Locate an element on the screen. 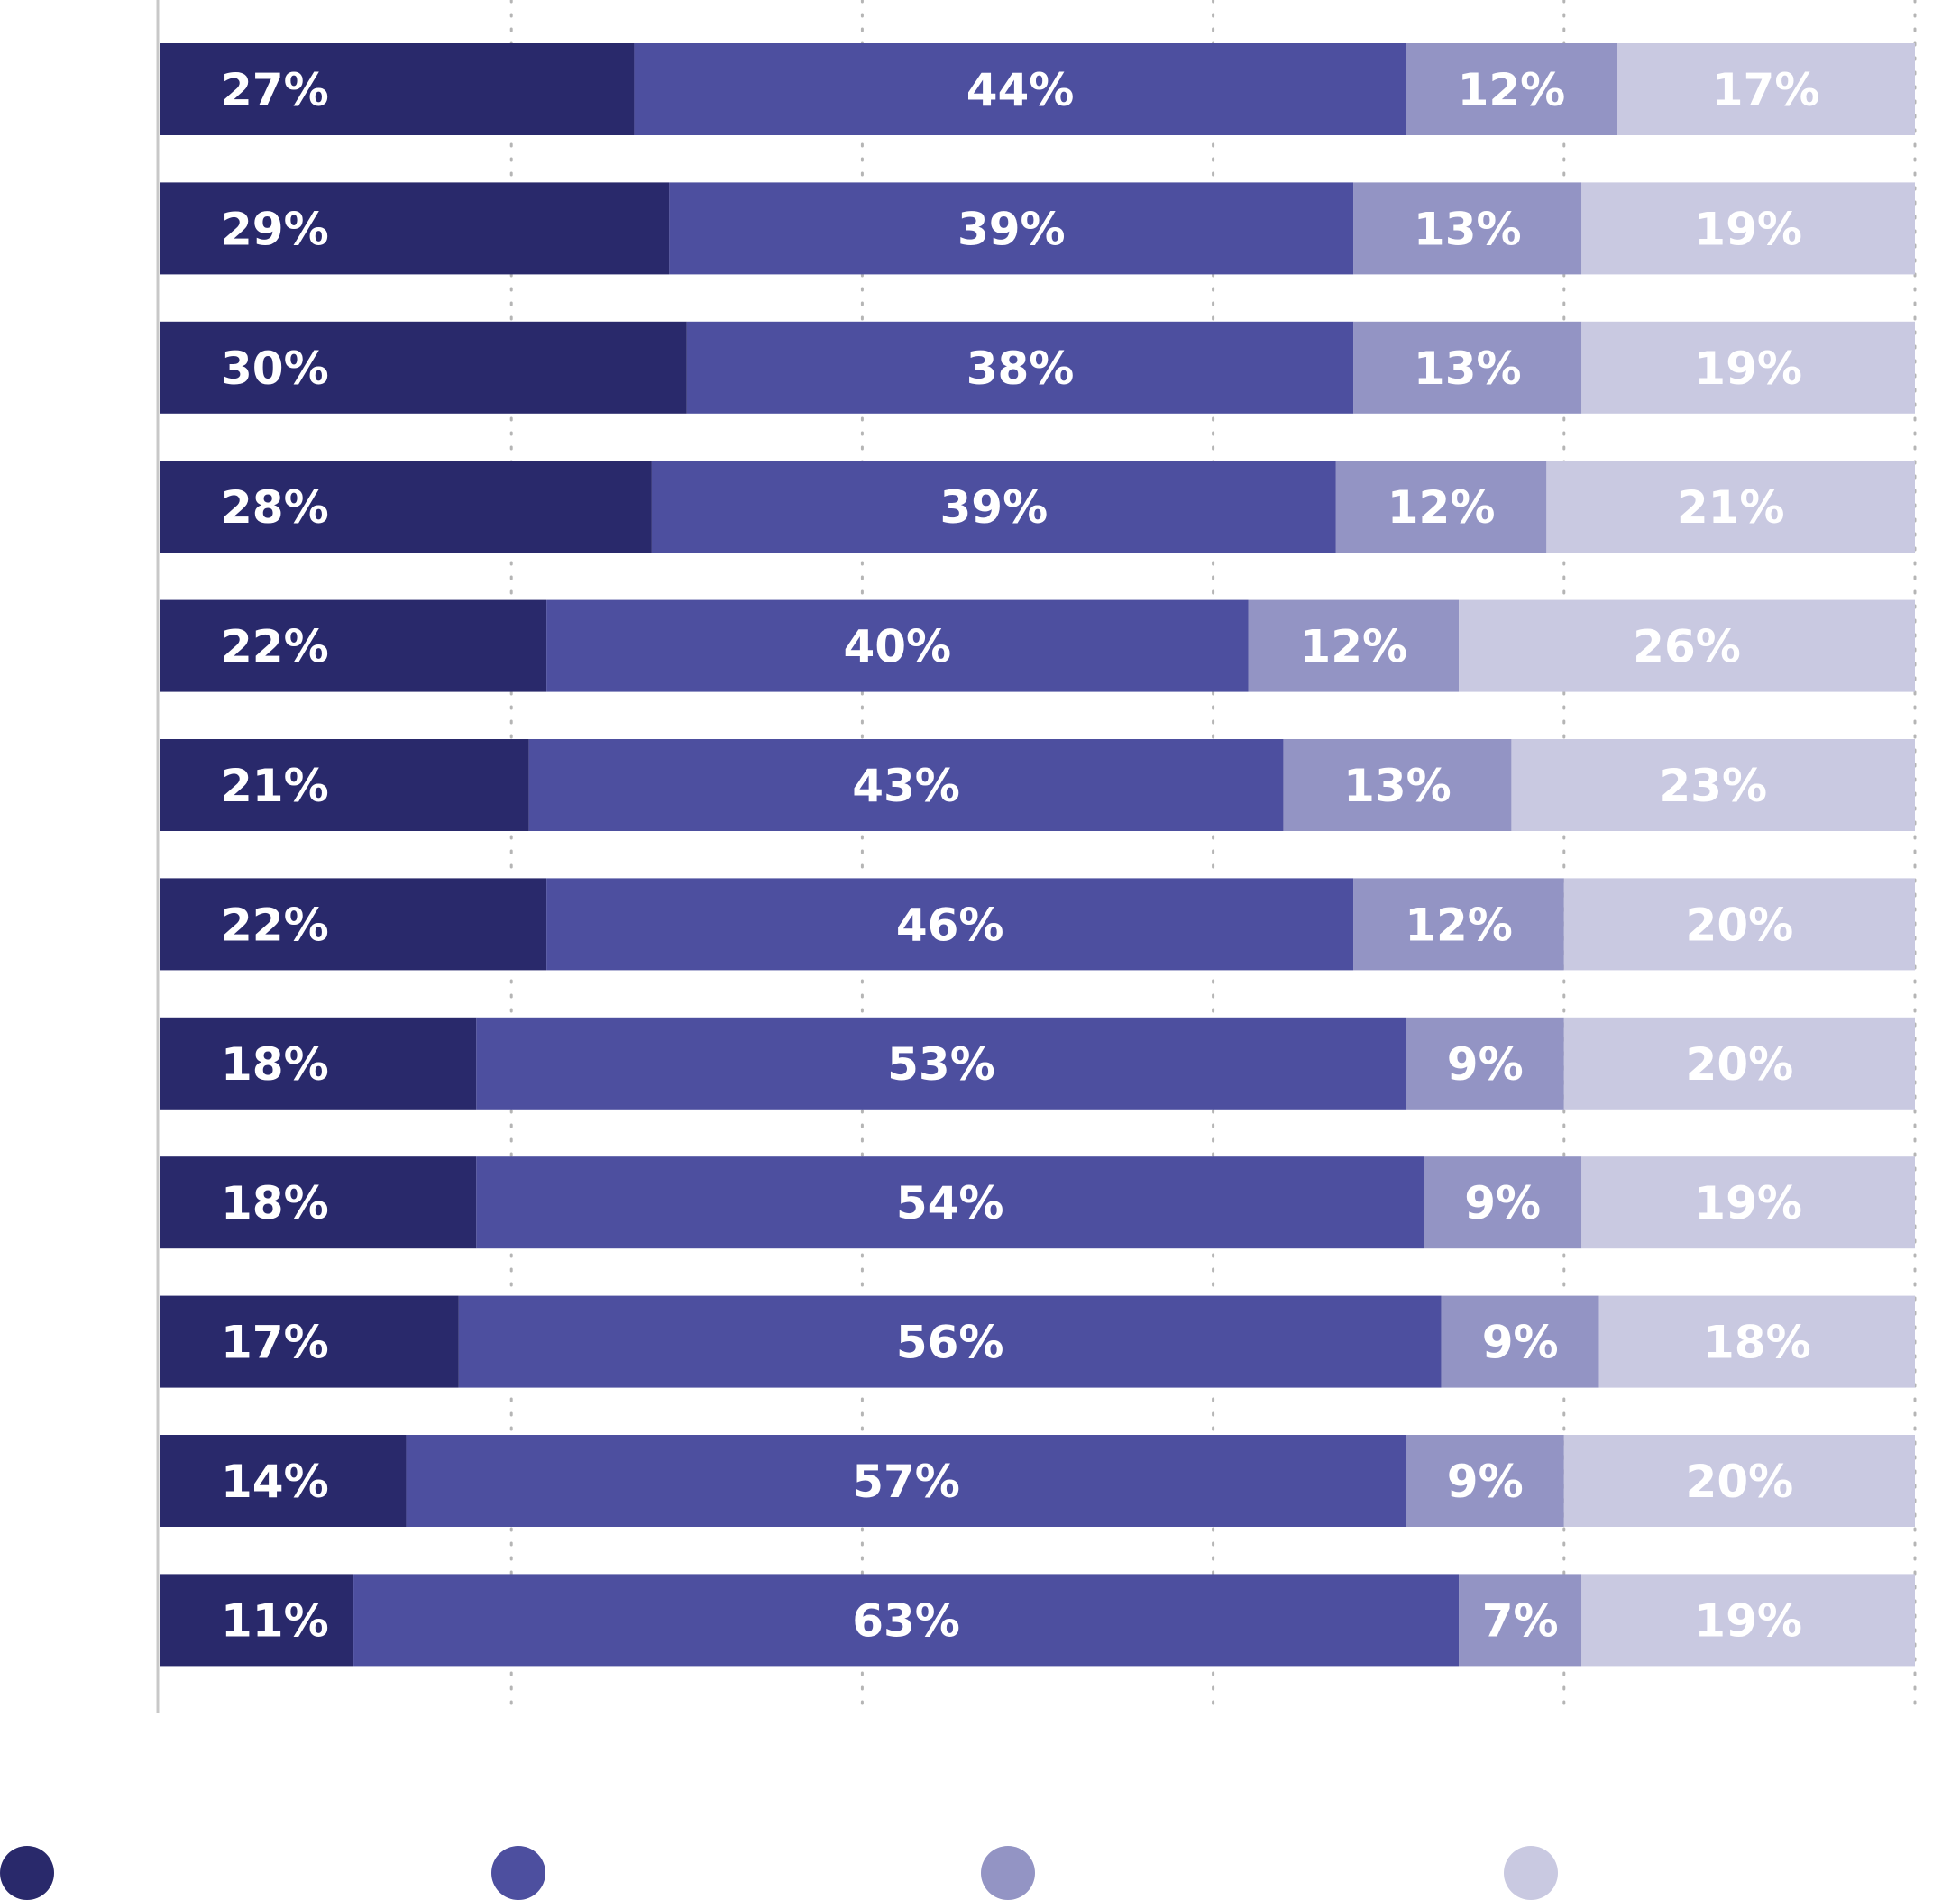  bar-row: 11% 63% 7% 19% is located at coordinates (1037, 1621).